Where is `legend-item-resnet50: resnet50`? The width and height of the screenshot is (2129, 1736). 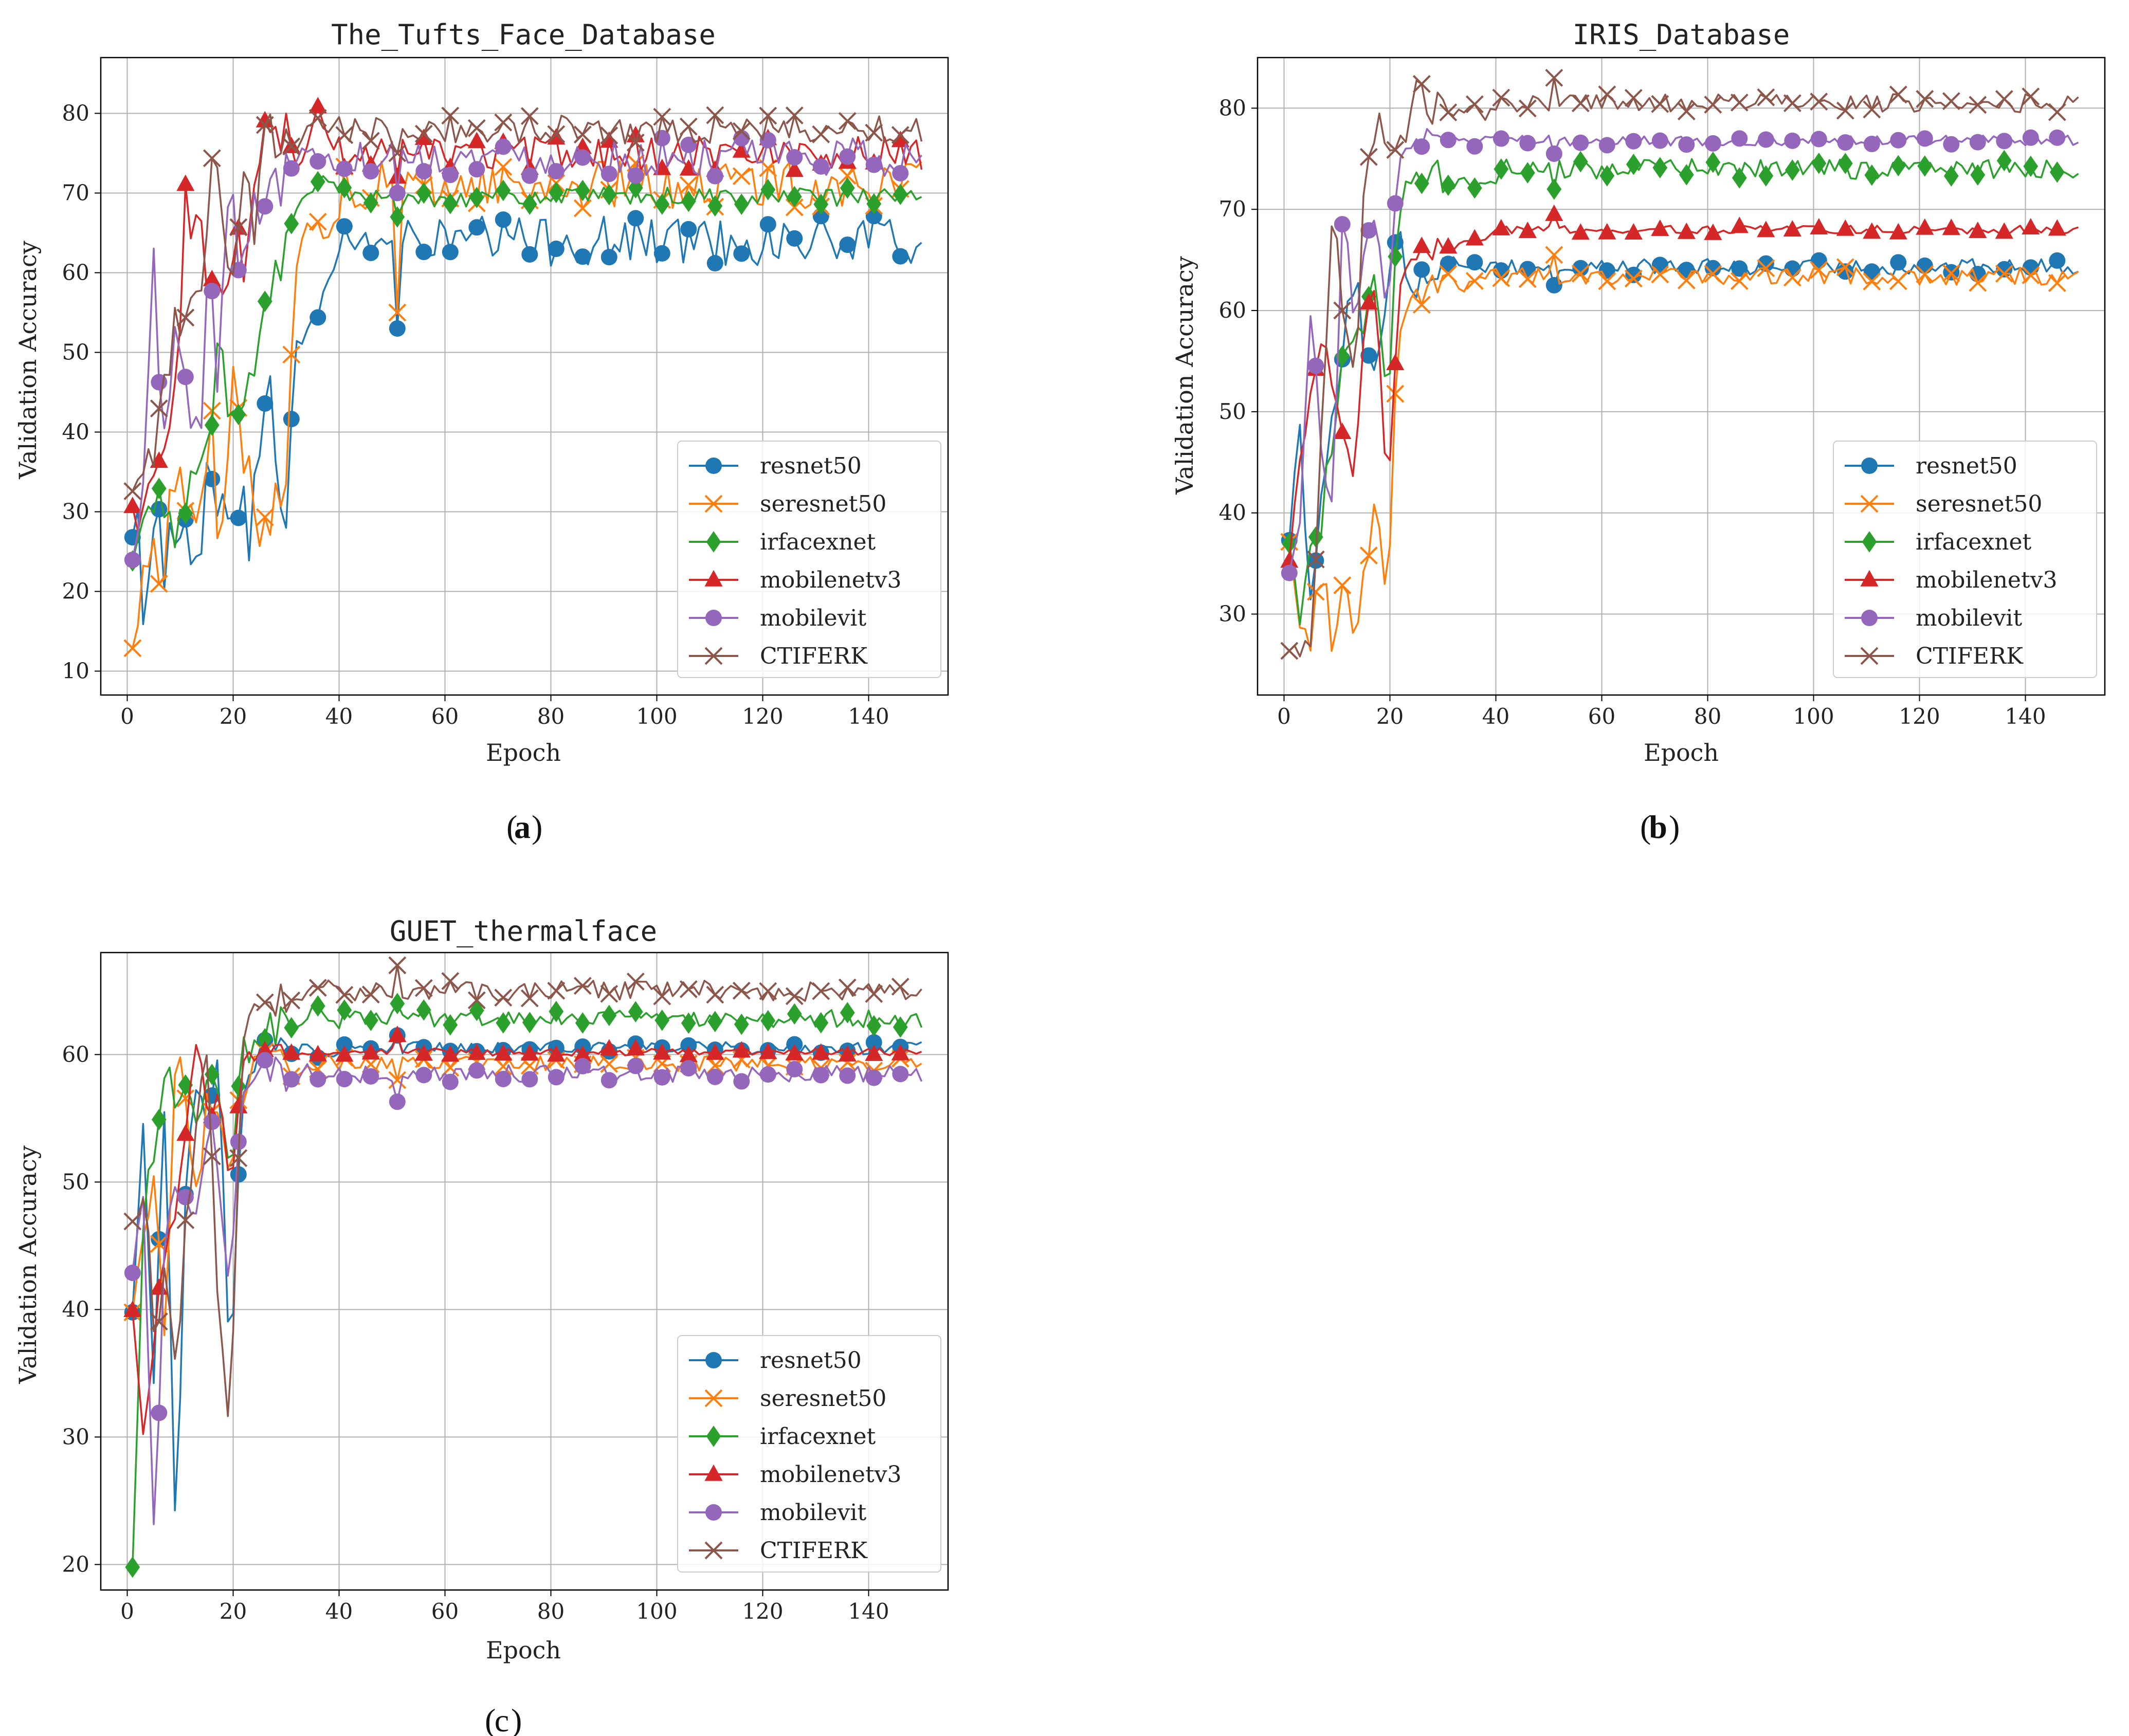
legend-item-resnet50: resnet50 is located at coordinates (776, 466).